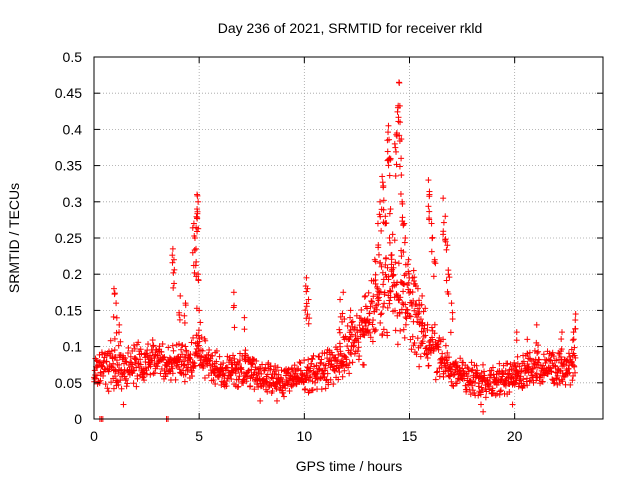  Describe the element at coordinates (305, 436) in the screenshot. I see `x-tick-label: 10` at that location.